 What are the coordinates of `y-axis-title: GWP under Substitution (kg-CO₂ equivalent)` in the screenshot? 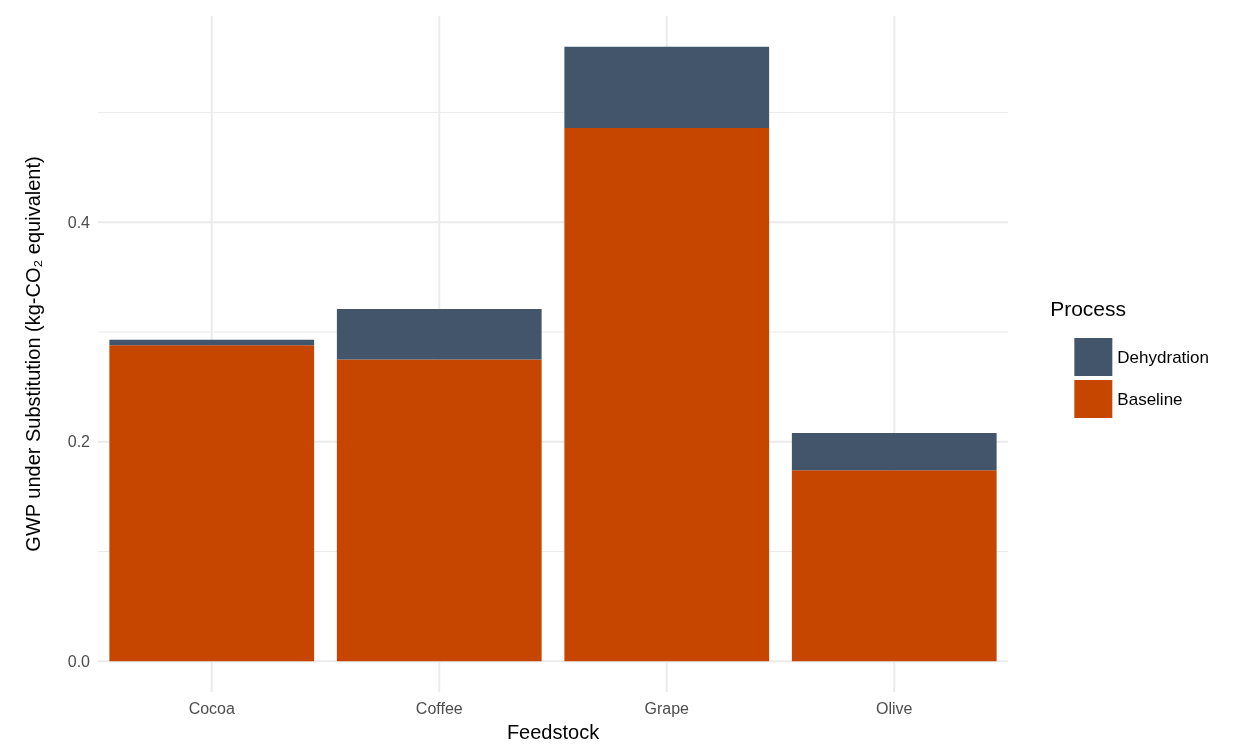 It's located at (33, 354).